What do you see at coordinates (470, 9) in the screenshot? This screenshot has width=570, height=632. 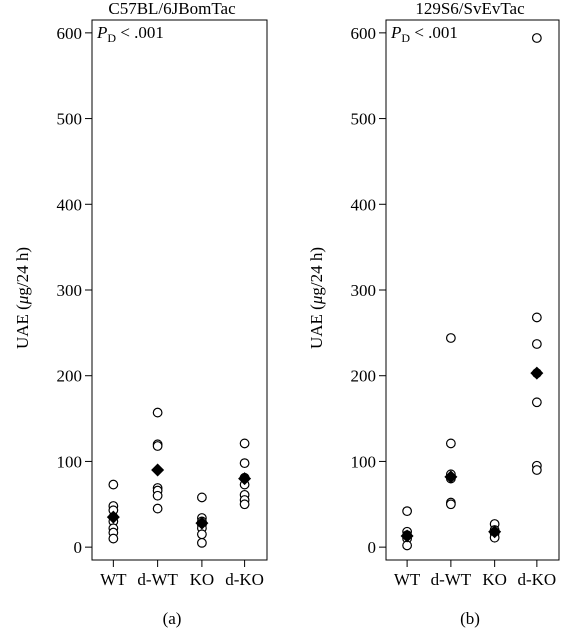 I see `chart-title: 129S6/SvEvTac` at bounding box center [470, 9].